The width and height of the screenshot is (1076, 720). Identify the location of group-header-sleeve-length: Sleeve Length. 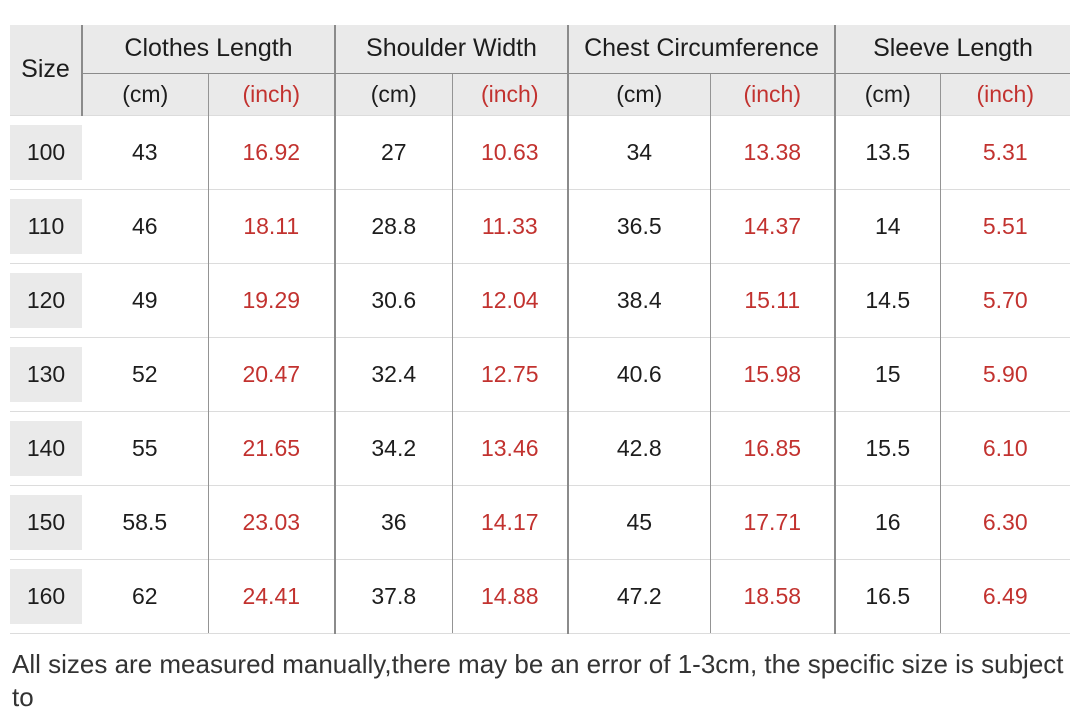
(952, 49).